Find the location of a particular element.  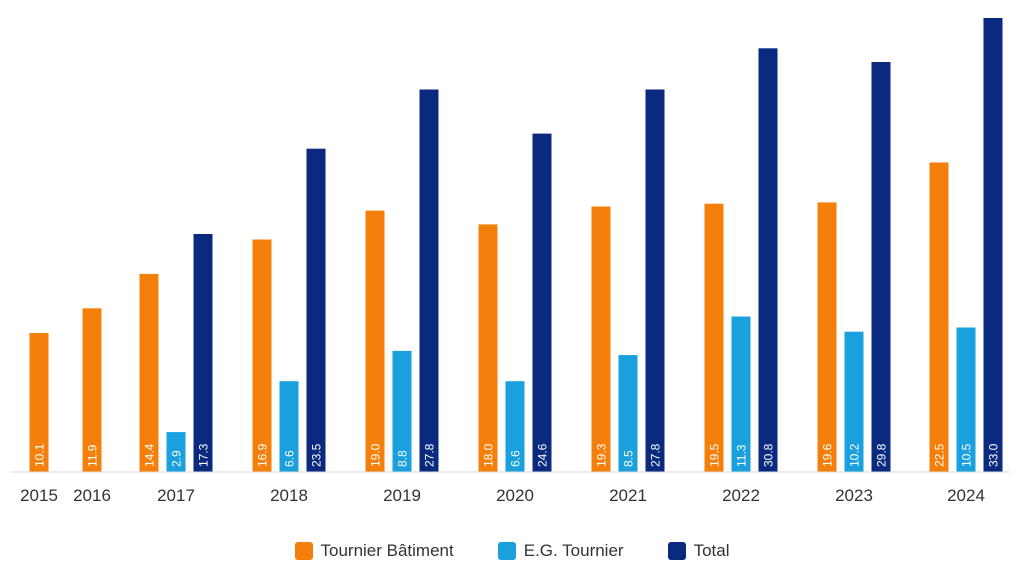

data-label-2024-series-2: 33.0 is located at coordinates (994, 455).